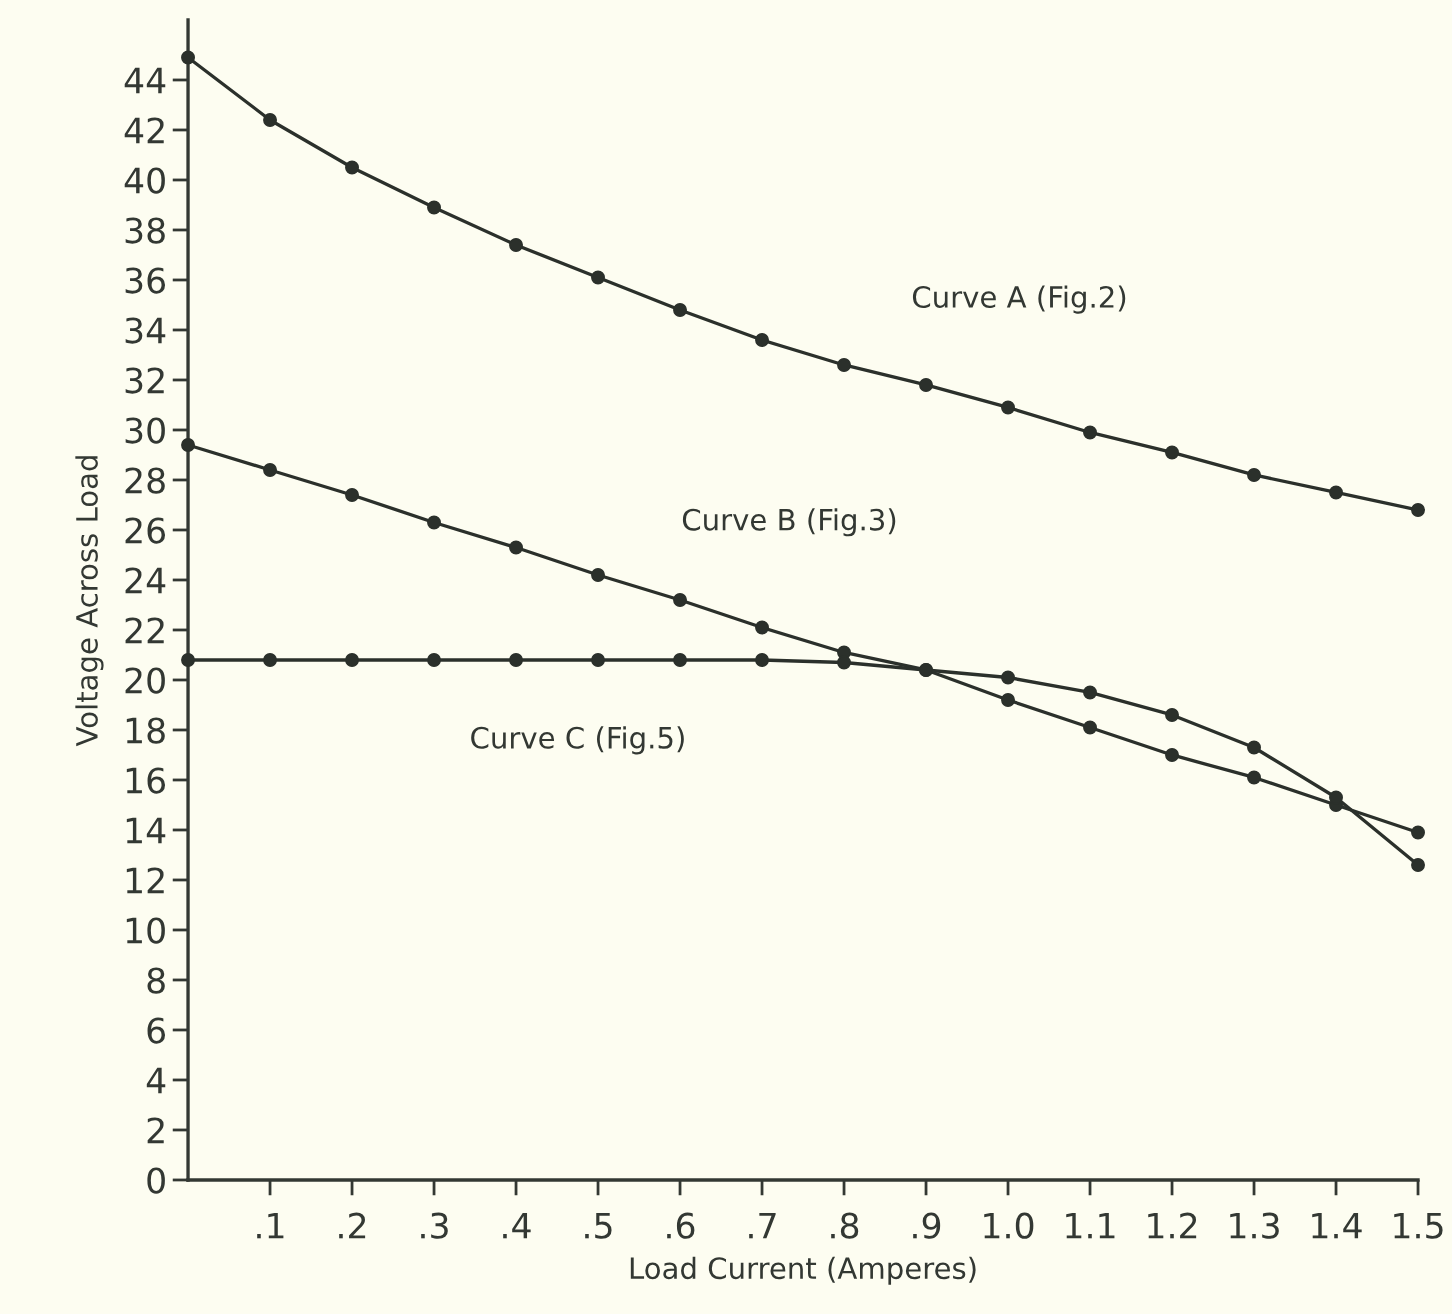 The width and height of the screenshot is (1452, 1314). Describe the element at coordinates (145, 680) in the screenshot. I see `y-tick-label: 20` at that location.